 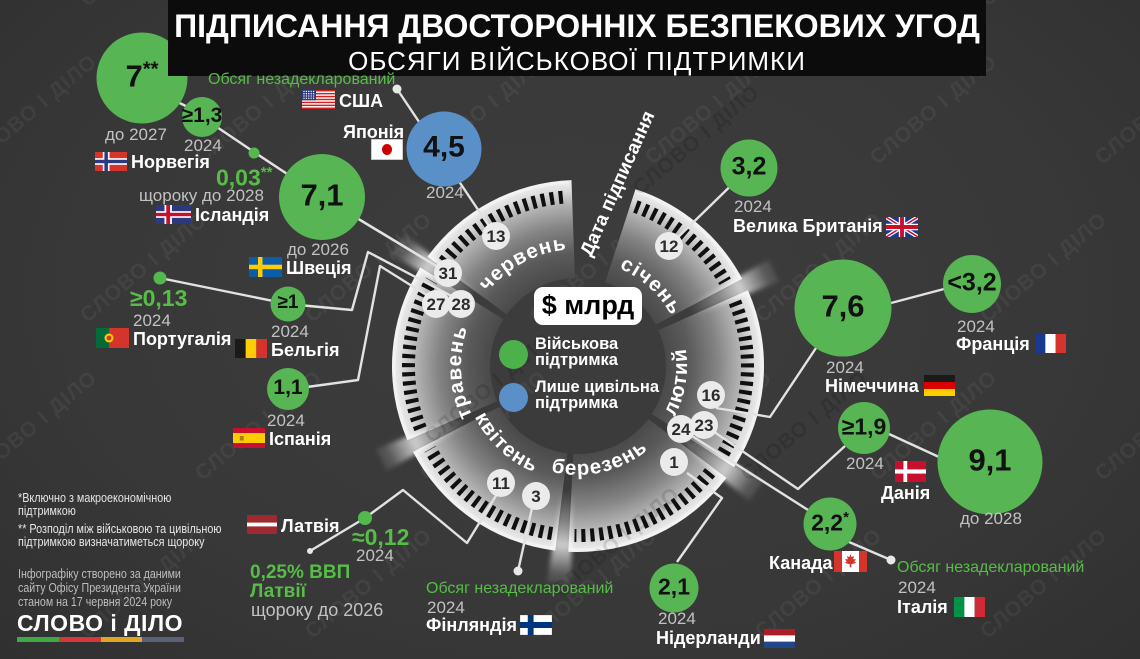 I want to click on svg-text: 1, so click(x=673, y=462).